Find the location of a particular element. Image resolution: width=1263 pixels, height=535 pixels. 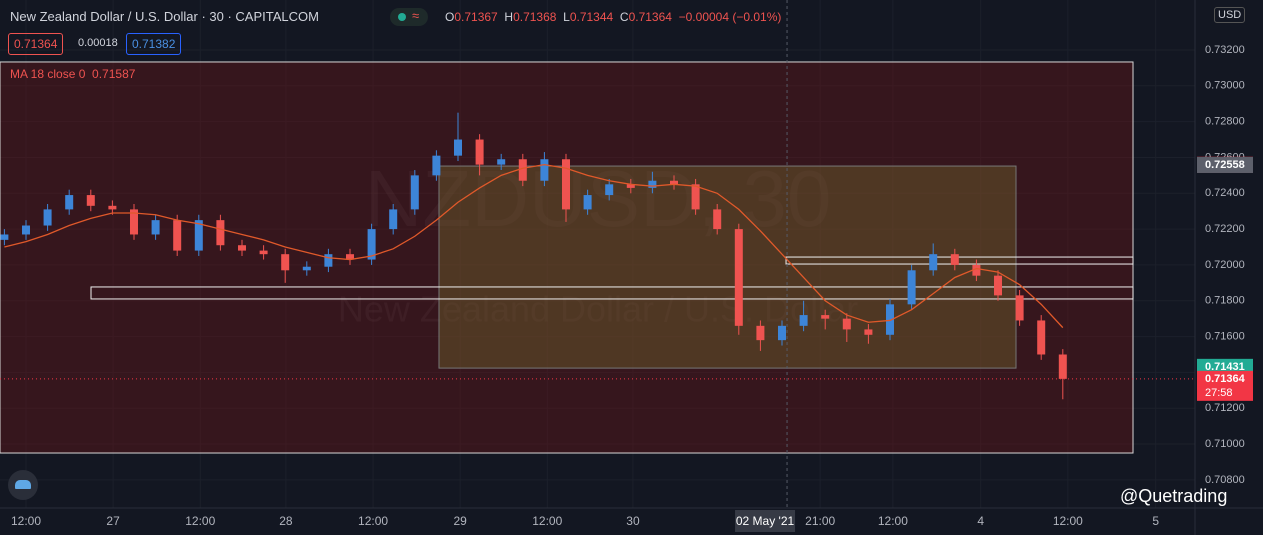

ohlc-value: 0.71364 is located at coordinates (650, 17).